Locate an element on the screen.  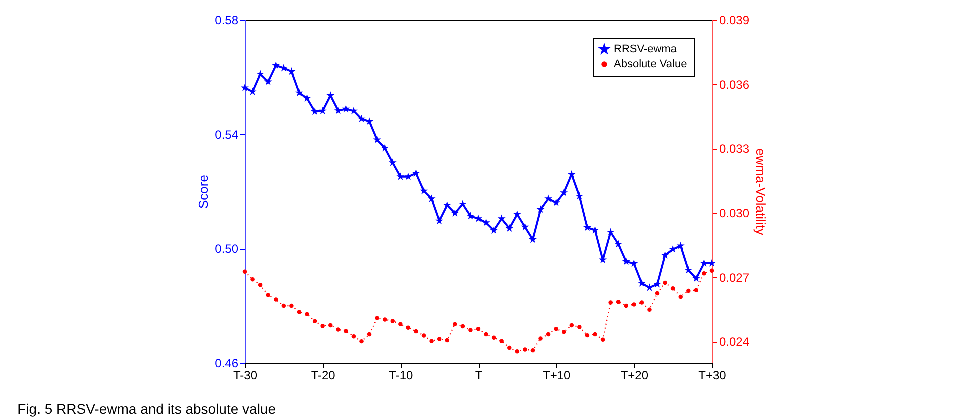
y2-axis-title: ewma-Volatility is located at coordinates (761, 192).